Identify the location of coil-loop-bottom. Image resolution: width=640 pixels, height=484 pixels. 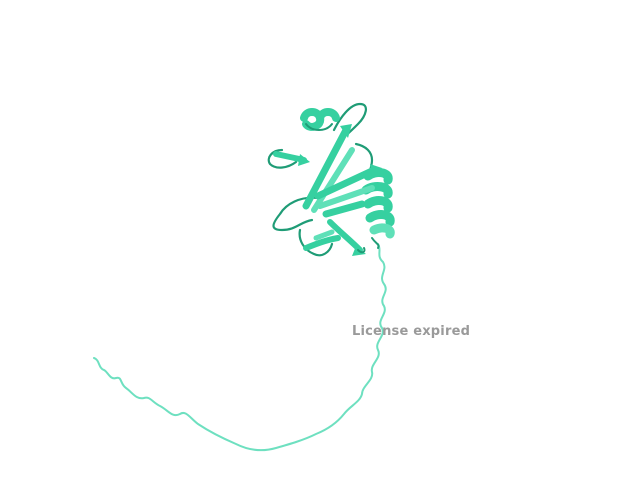
(316, 242).